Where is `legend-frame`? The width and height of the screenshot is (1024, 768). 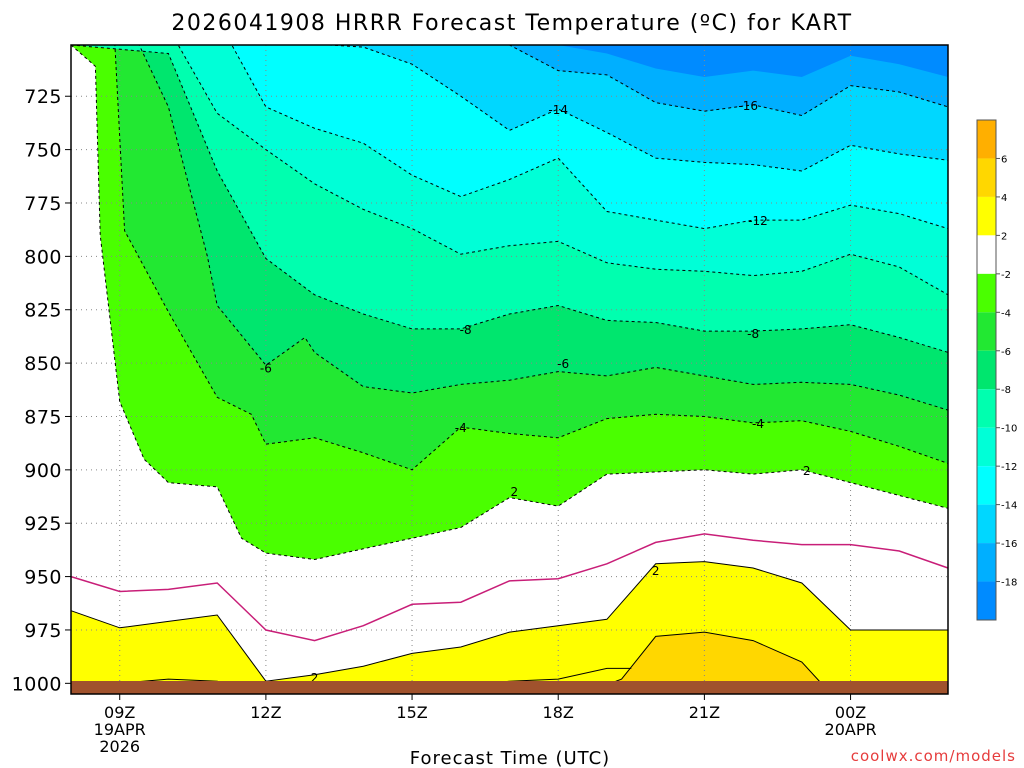 legend-frame is located at coordinates (986, 370).